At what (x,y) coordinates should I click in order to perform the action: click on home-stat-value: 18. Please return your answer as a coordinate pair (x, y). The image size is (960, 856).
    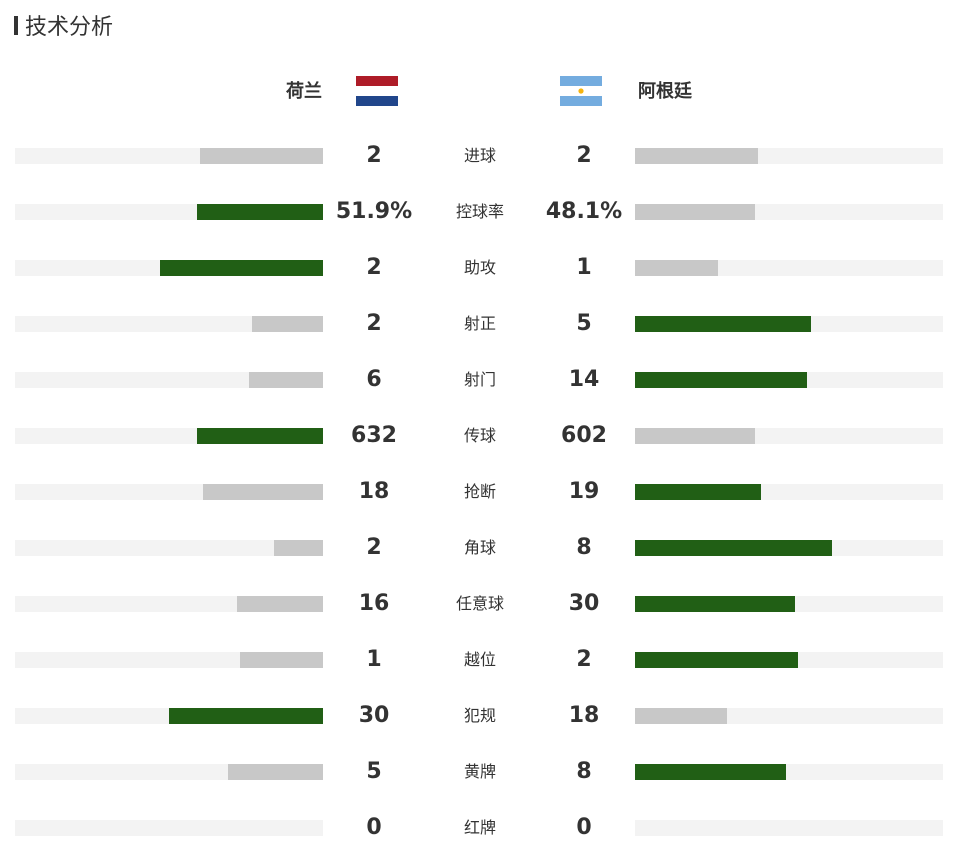
    Looking at the image, I should click on (374, 491).